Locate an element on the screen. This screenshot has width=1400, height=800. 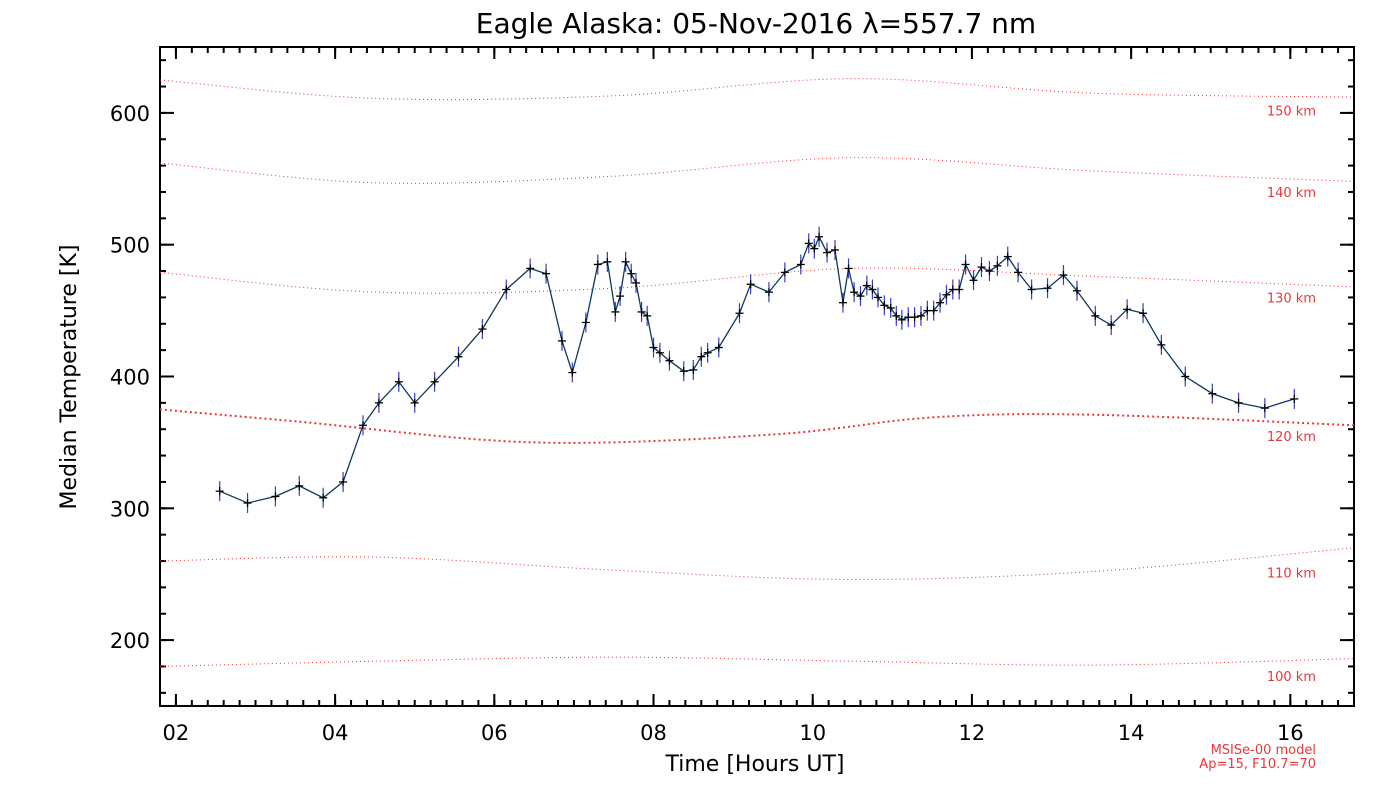
model-curve-label: 100 km is located at coordinates (1291, 677).